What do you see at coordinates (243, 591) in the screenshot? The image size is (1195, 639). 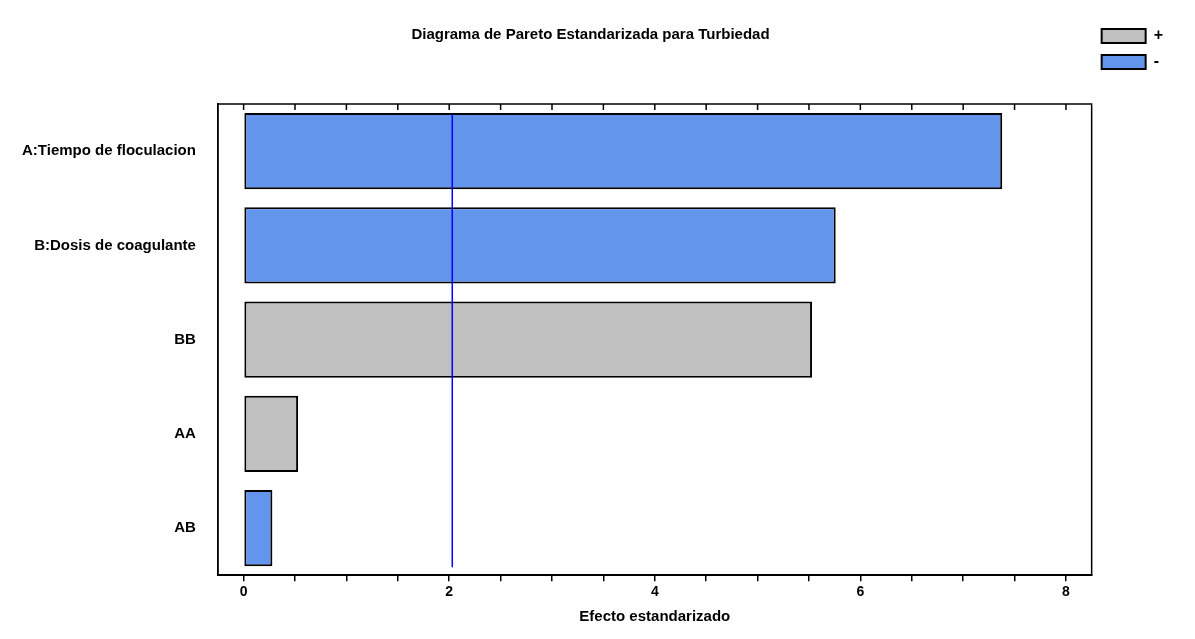 I see `x-tick-label: 0` at bounding box center [243, 591].